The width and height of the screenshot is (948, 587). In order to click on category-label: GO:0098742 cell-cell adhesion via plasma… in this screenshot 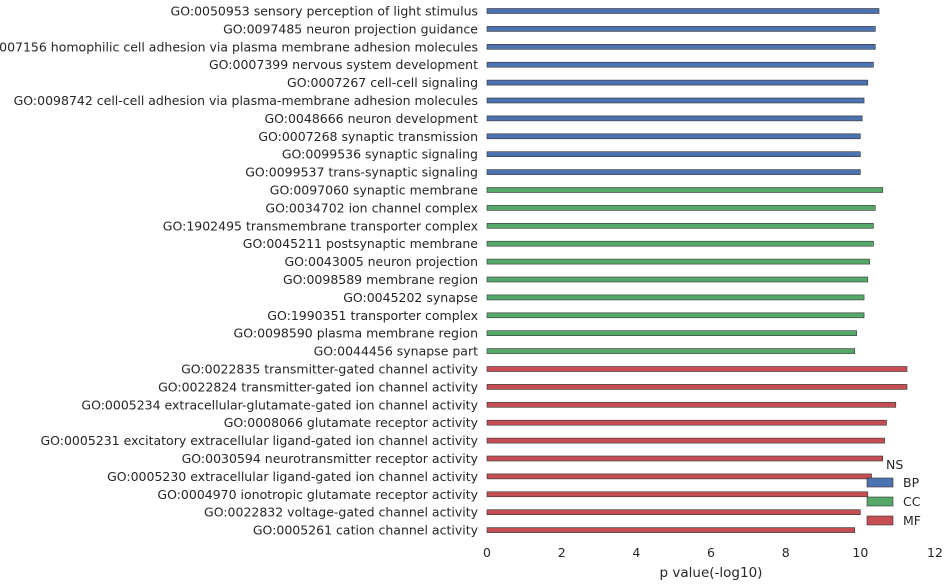, I will do `click(246, 100)`.